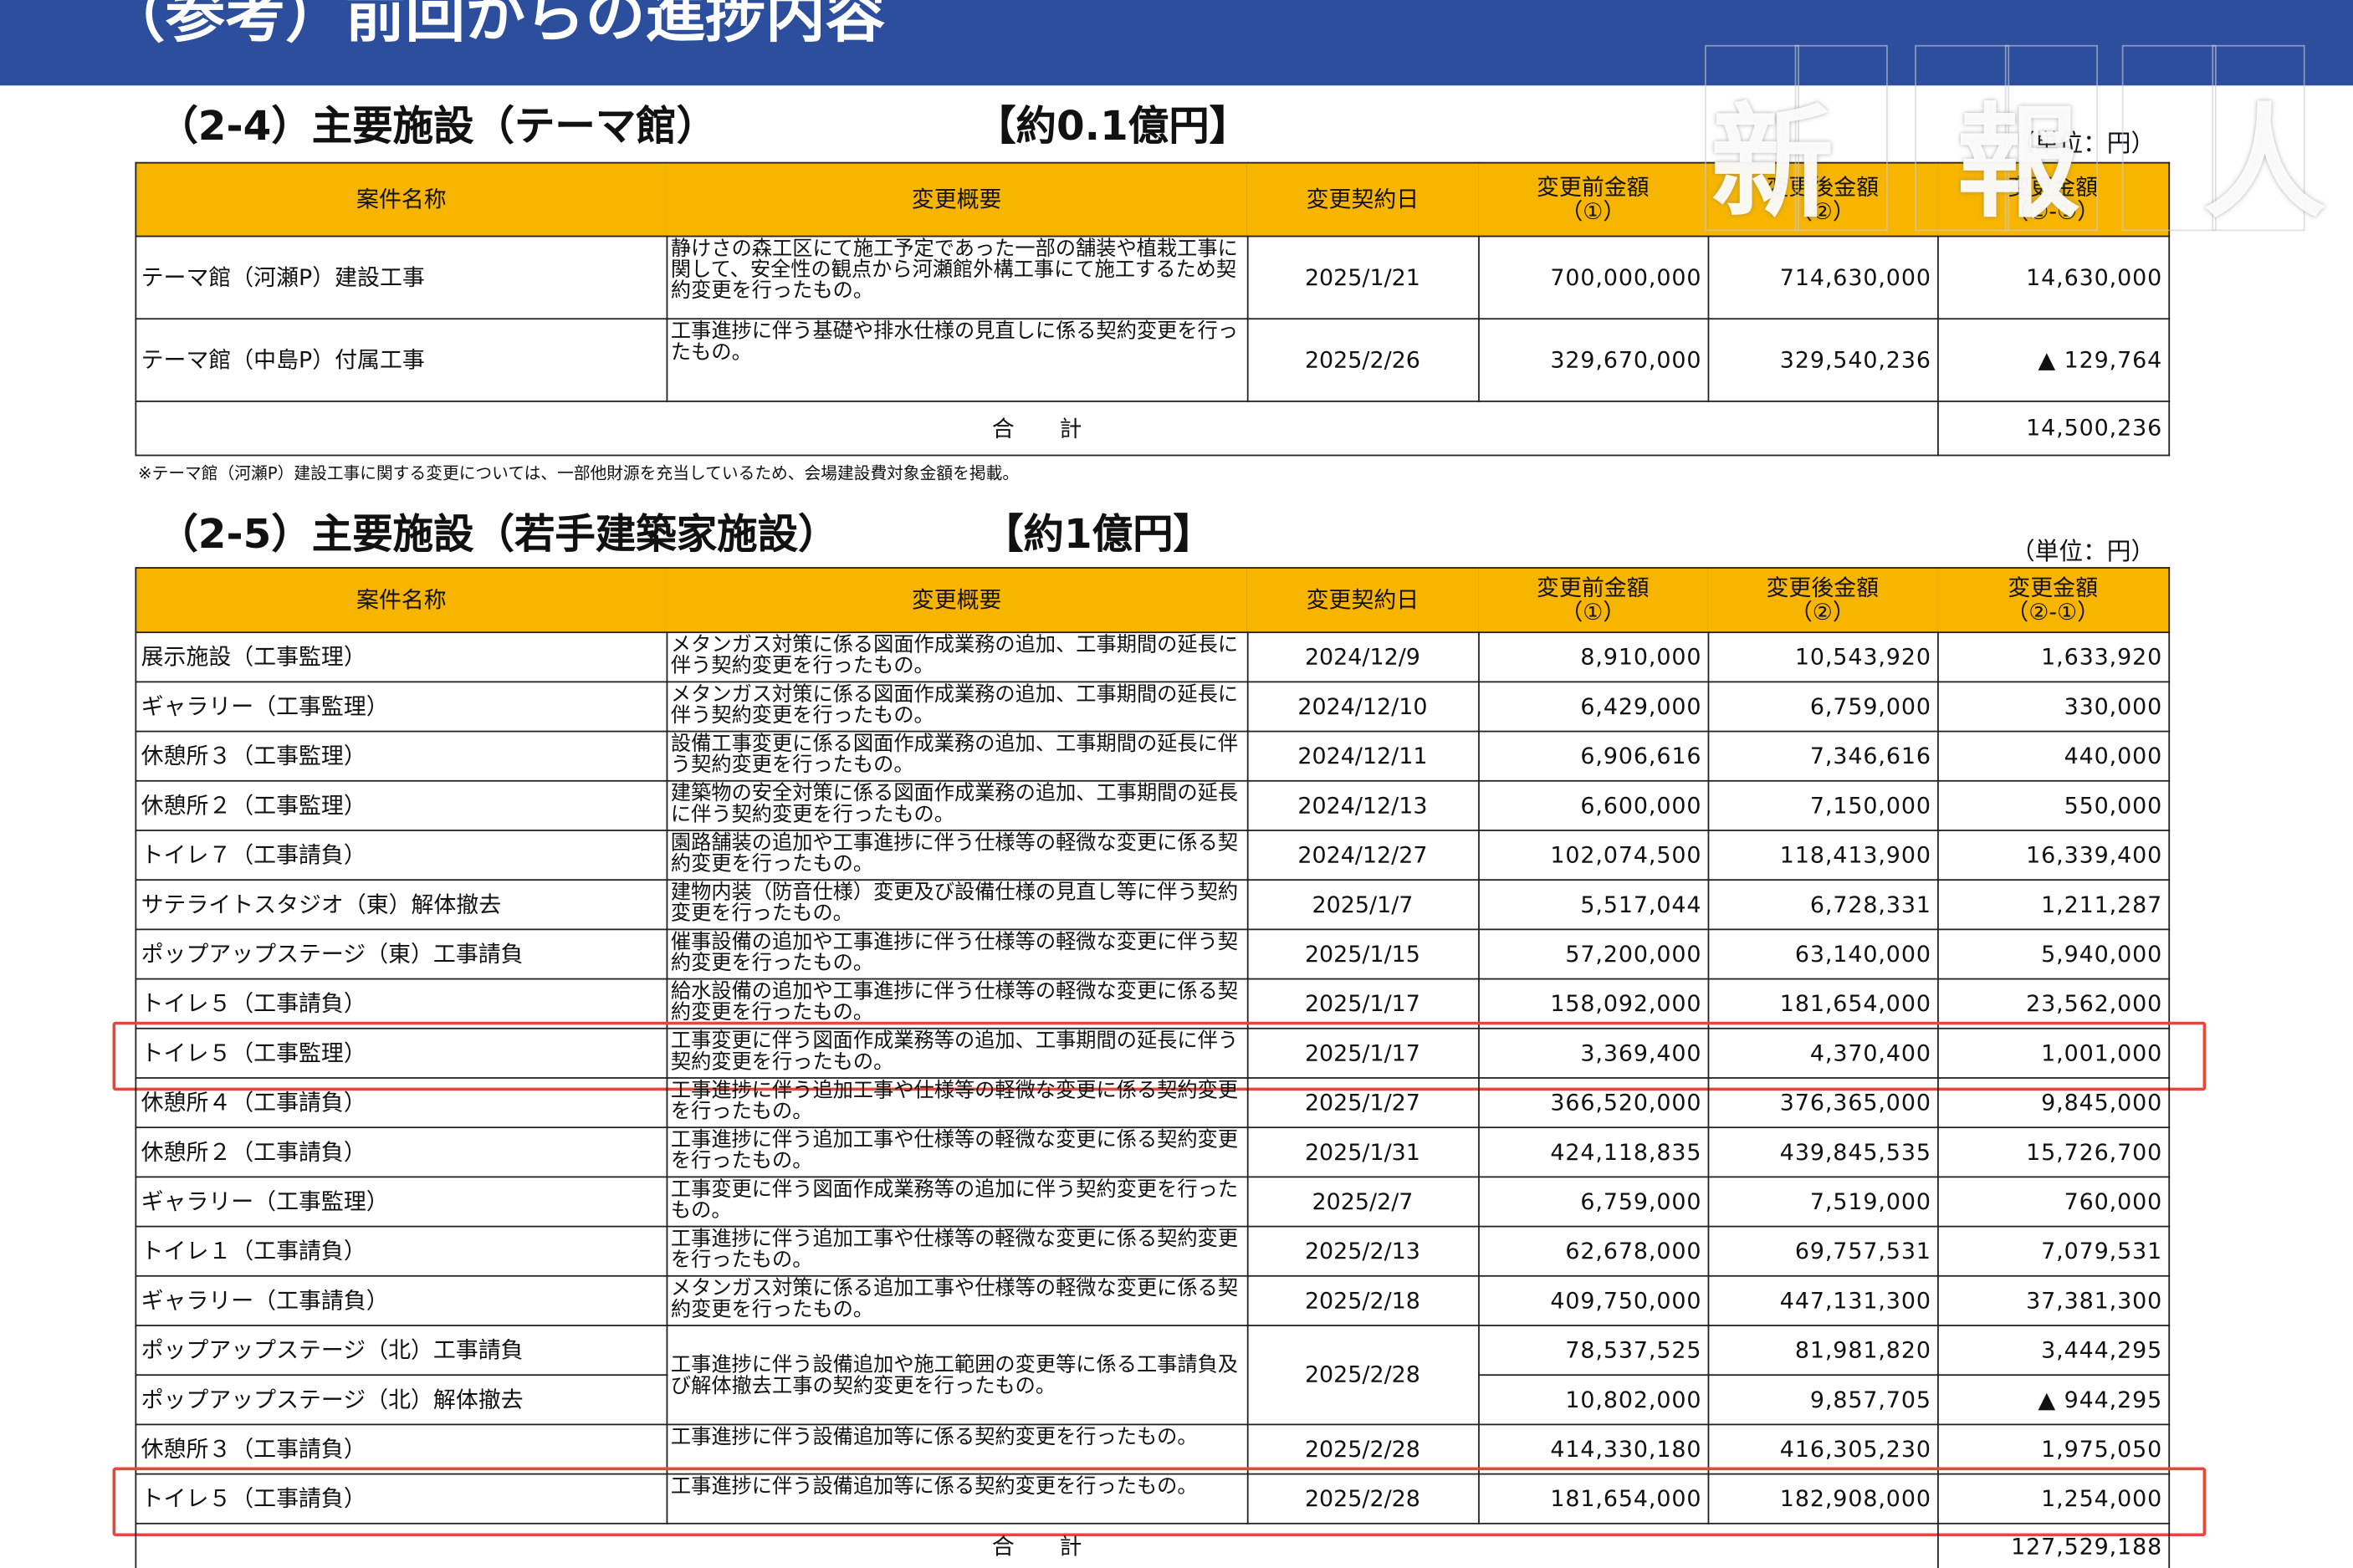  What do you see at coordinates (1594, 1499) in the screenshot?
I see `cell-before: 181,654,000` at bounding box center [1594, 1499].